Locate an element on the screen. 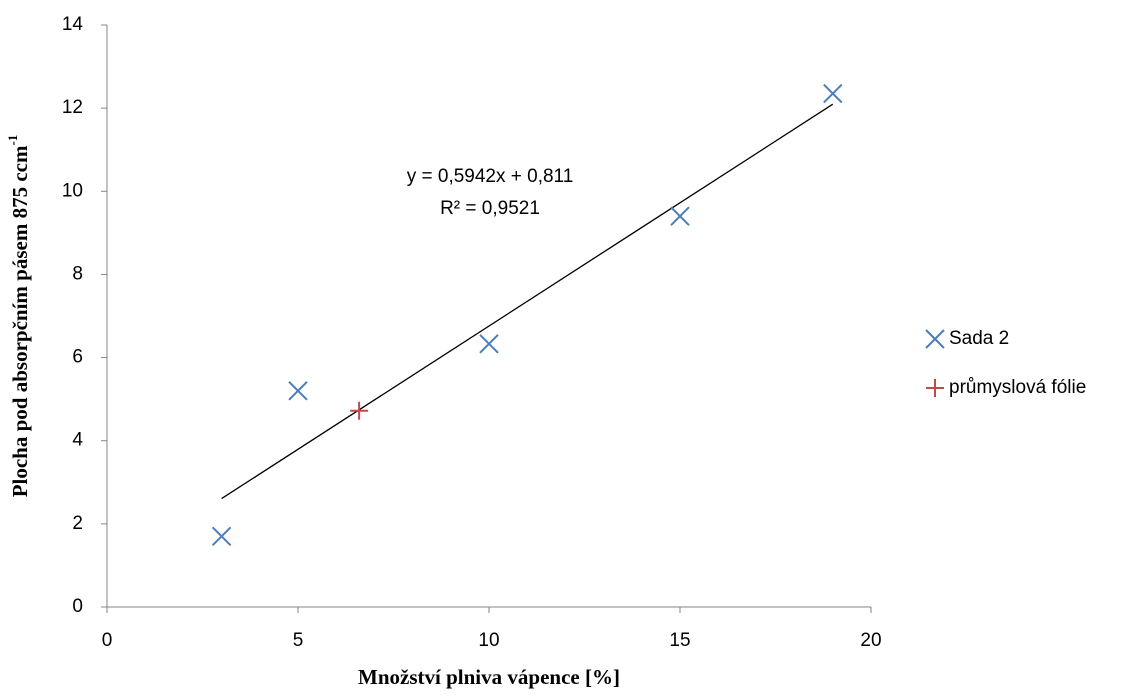 Image resolution: width=1130 pixels, height=696 pixels. x-tick-label: 10 is located at coordinates (488, 640).